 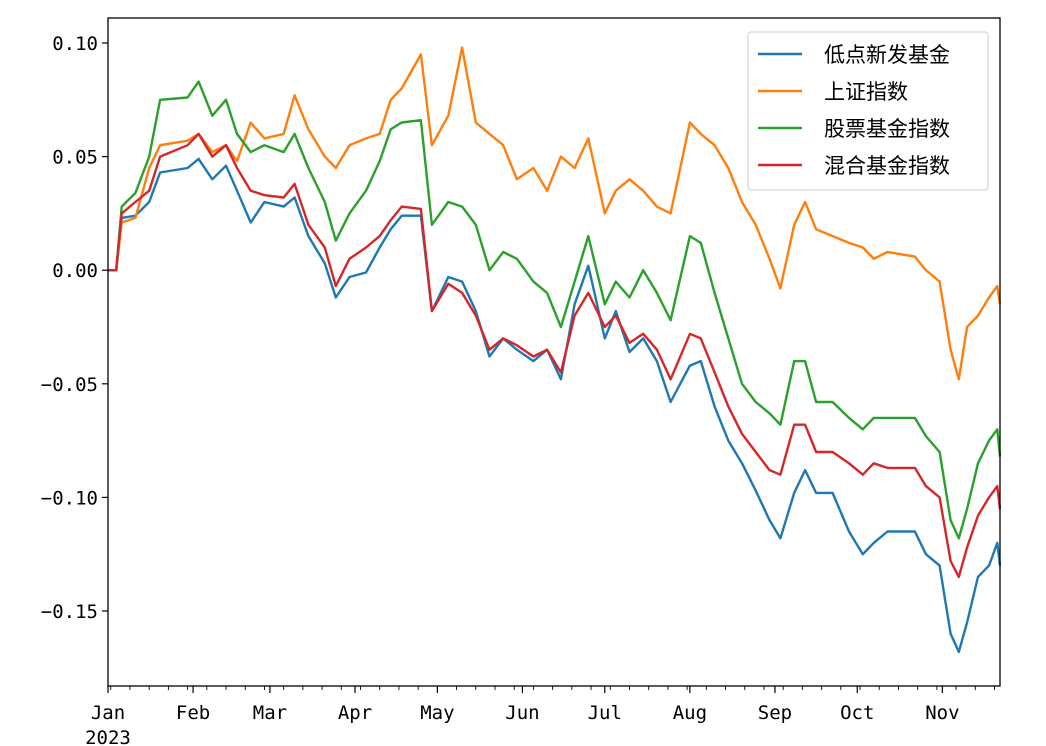 I want to click on x-tick-label: Jul, so click(x=605, y=713).